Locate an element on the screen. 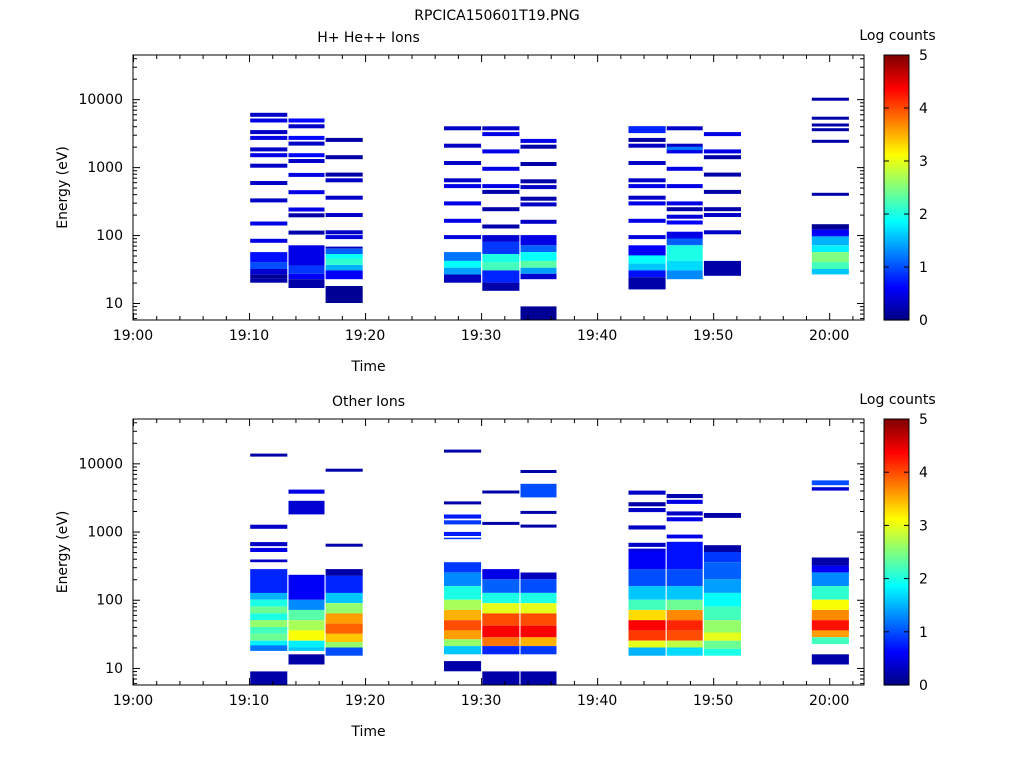 The height and width of the screenshot is (773, 1024). x-tick-label: 19:10 is located at coordinates (249, 336).